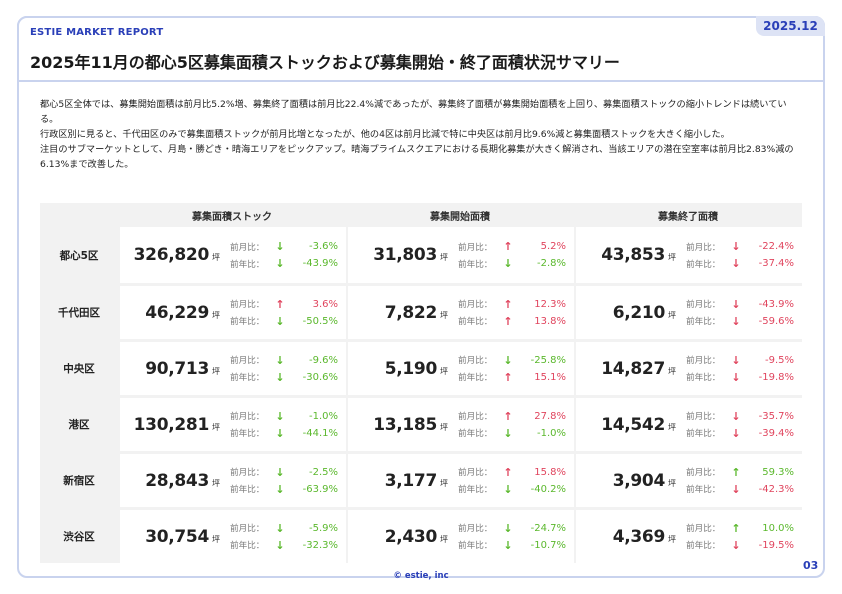 This screenshot has height=594, width=842. Describe the element at coordinates (512, 312) in the screenshot. I see `change-block: 前月比： ↑ 12.3% 前年比： ↑ 13.8%` at that location.